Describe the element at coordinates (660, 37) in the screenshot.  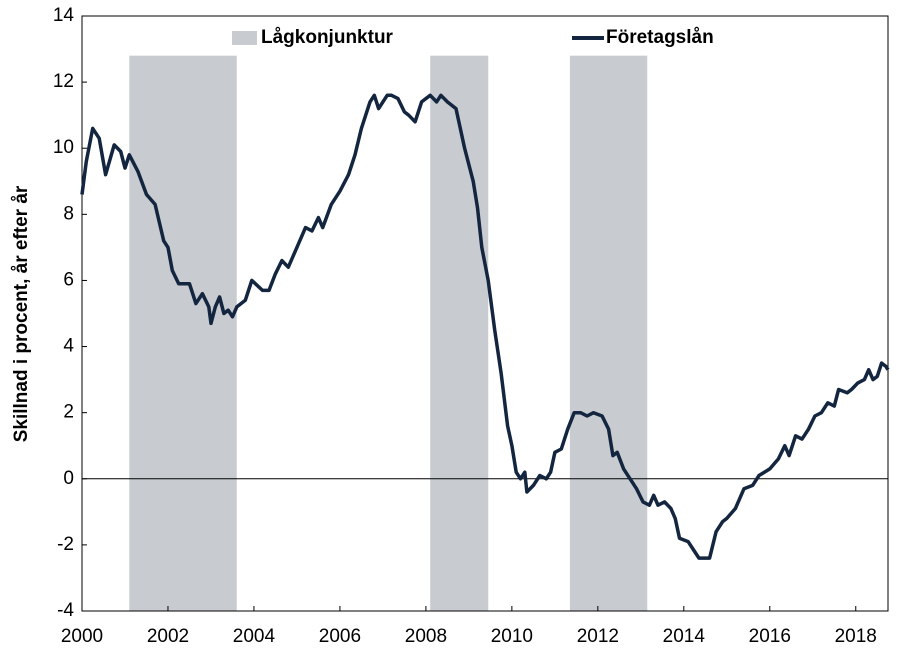
I see `legend-label: Företagslån` at that location.